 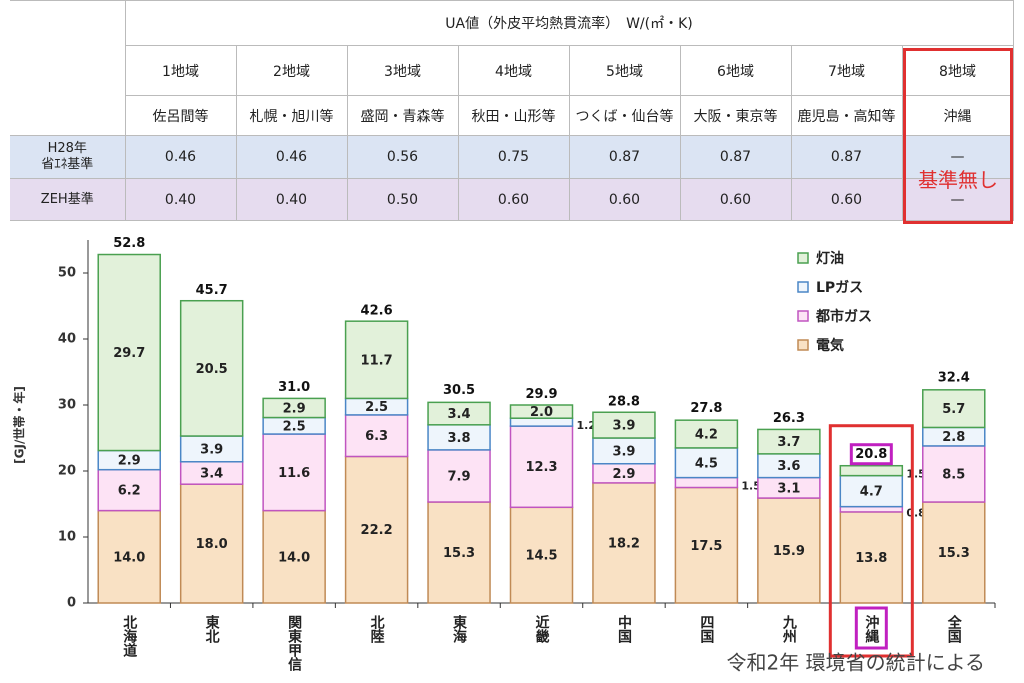 I want to click on value-cell: 0.75, so click(x=513, y=157).